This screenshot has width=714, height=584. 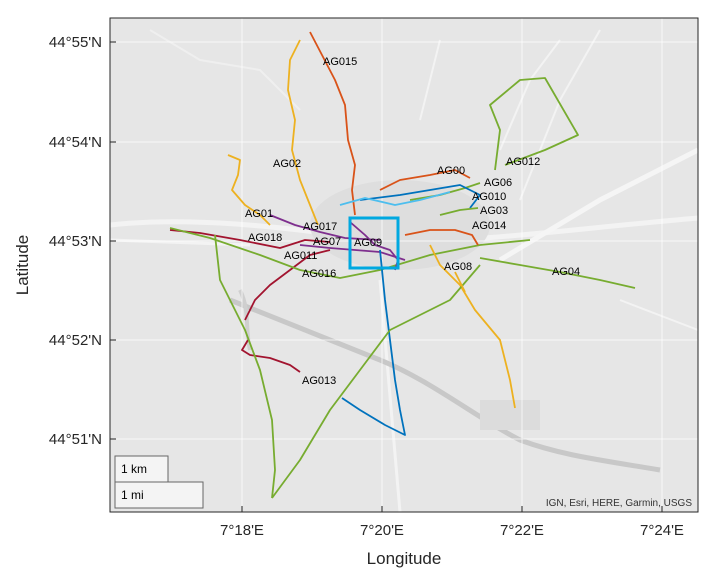 I want to click on y-axis-title: Latitude, so click(x=22, y=265).